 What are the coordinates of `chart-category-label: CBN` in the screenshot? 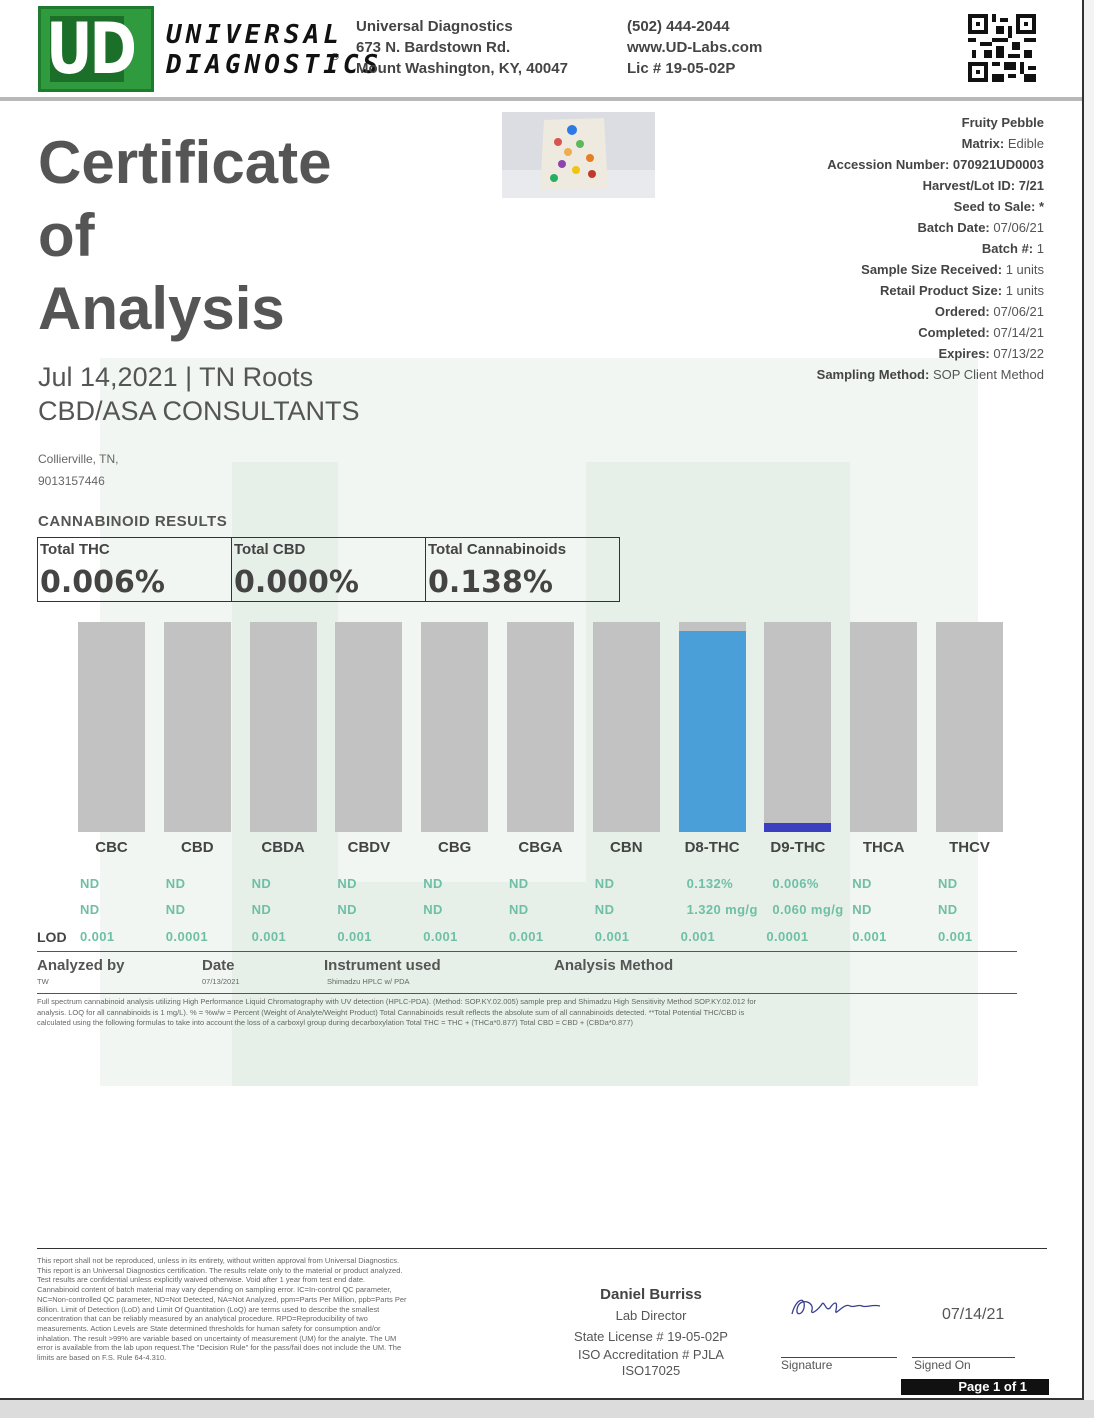 It's located at (626, 847).